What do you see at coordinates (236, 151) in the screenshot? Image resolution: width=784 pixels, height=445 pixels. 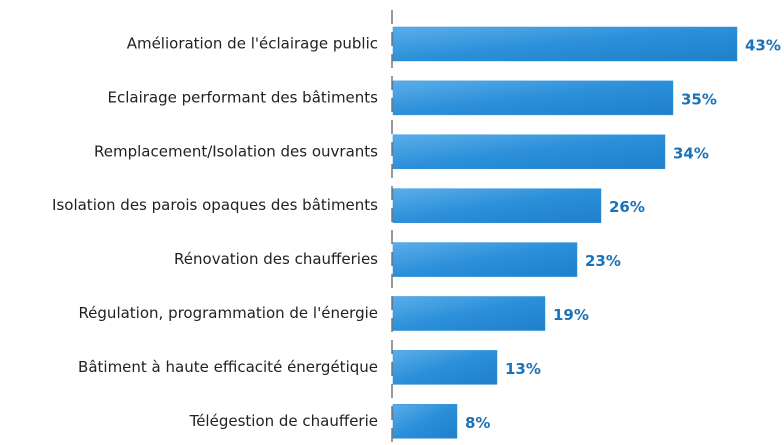 I see `category-label: Remplacement/Isolation des ouvrants` at bounding box center [236, 151].